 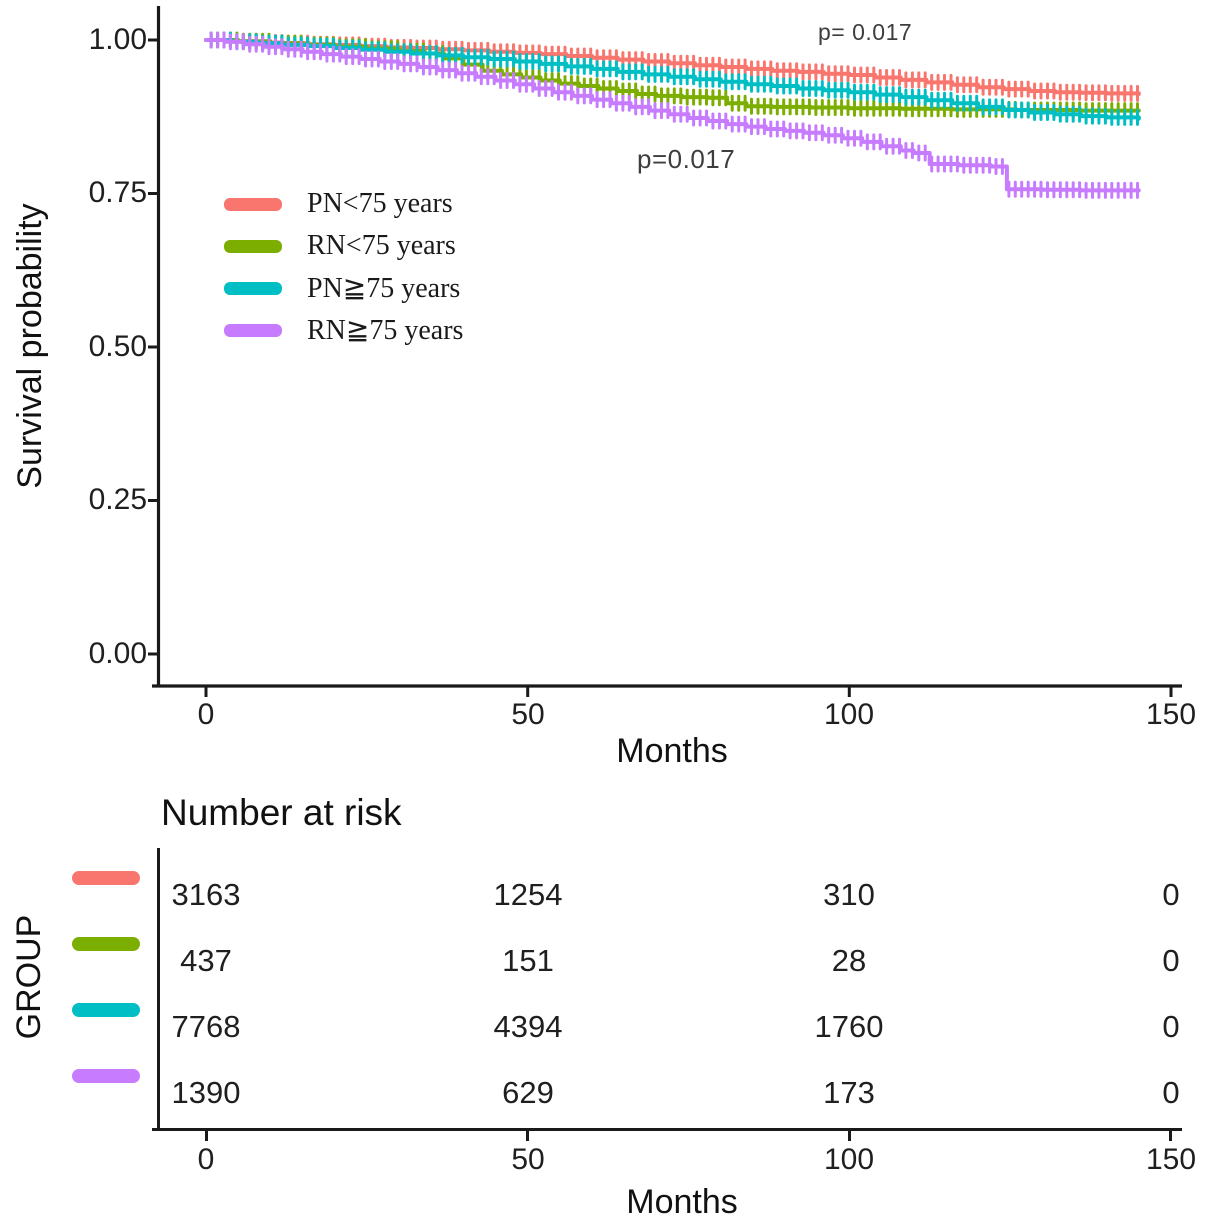 I want to click on risk-cell: 1760, so click(x=849, y=1026).